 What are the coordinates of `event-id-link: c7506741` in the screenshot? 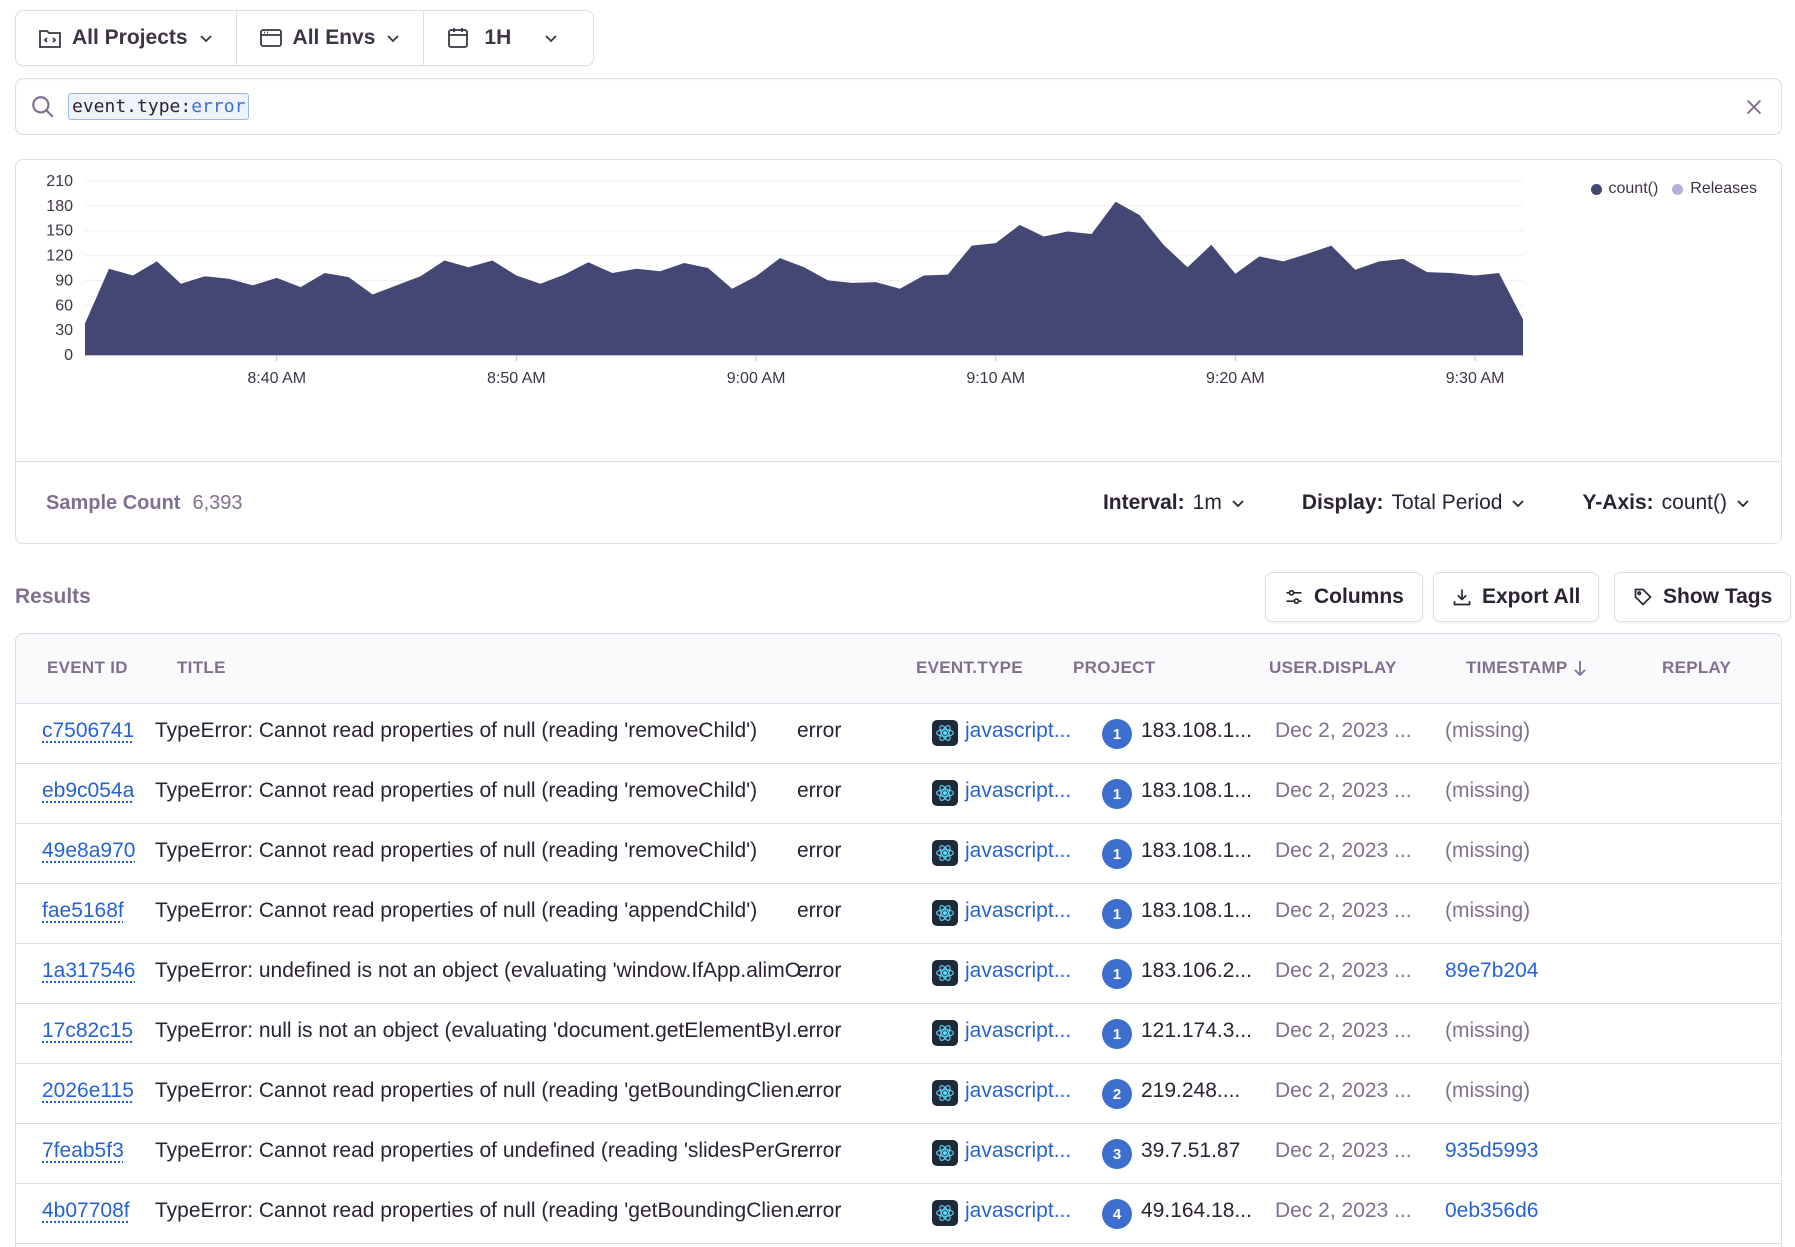 It's located at (88, 731).